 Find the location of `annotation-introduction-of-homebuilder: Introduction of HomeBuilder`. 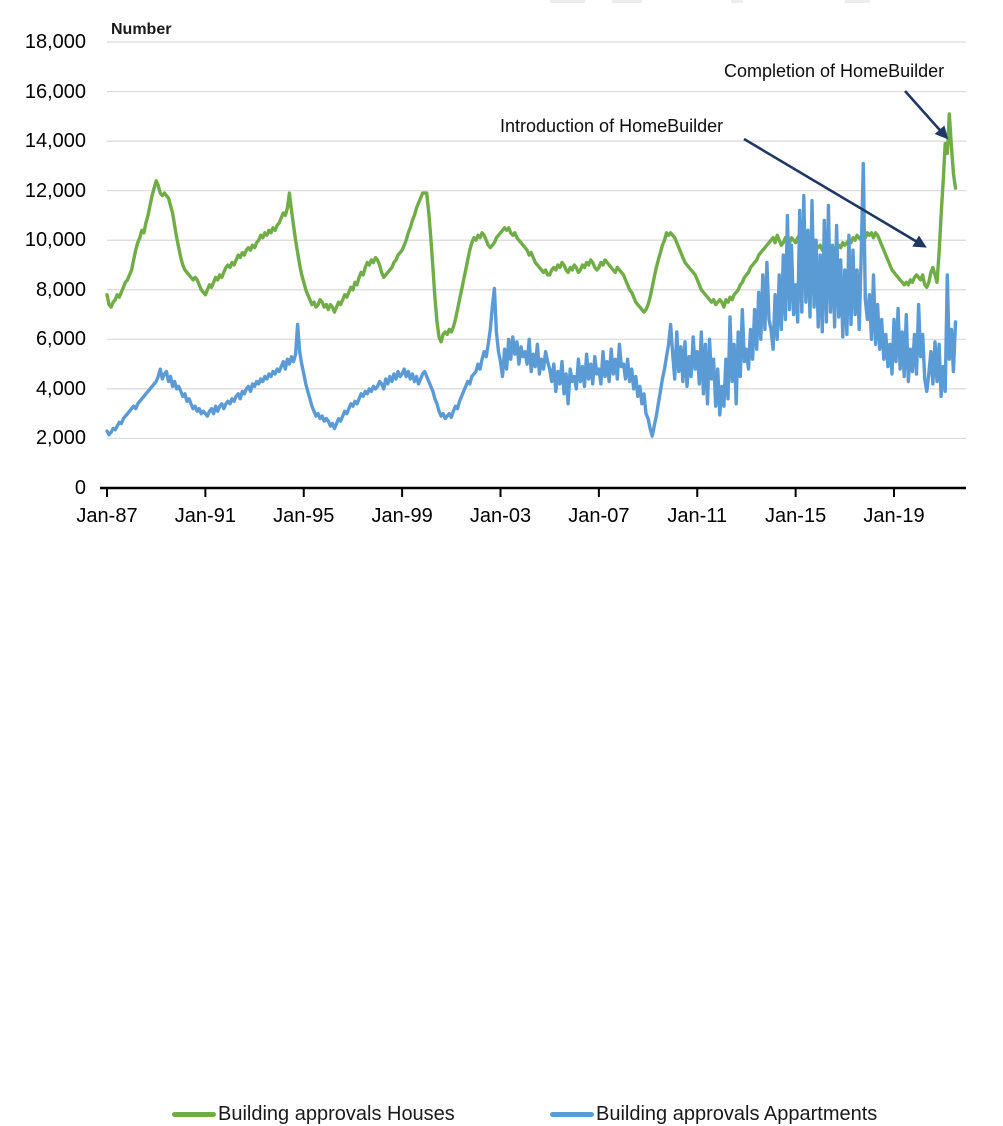

annotation-introduction-of-homebuilder: Introduction of HomeBuilder is located at coordinates (612, 126).